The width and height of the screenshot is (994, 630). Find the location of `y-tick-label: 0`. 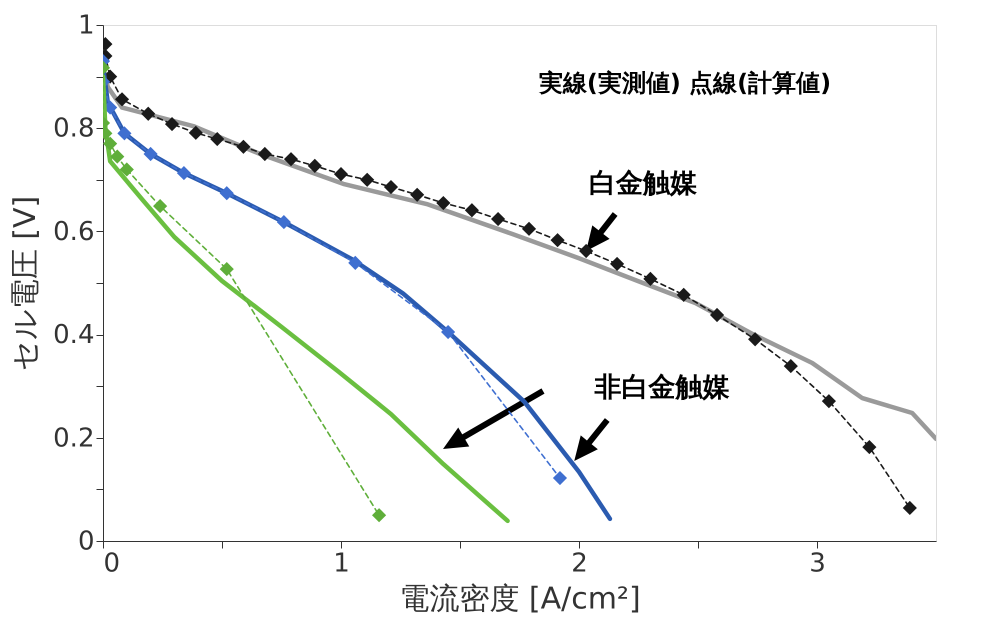

y-tick-label: 0 is located at coordinates (86, 541).